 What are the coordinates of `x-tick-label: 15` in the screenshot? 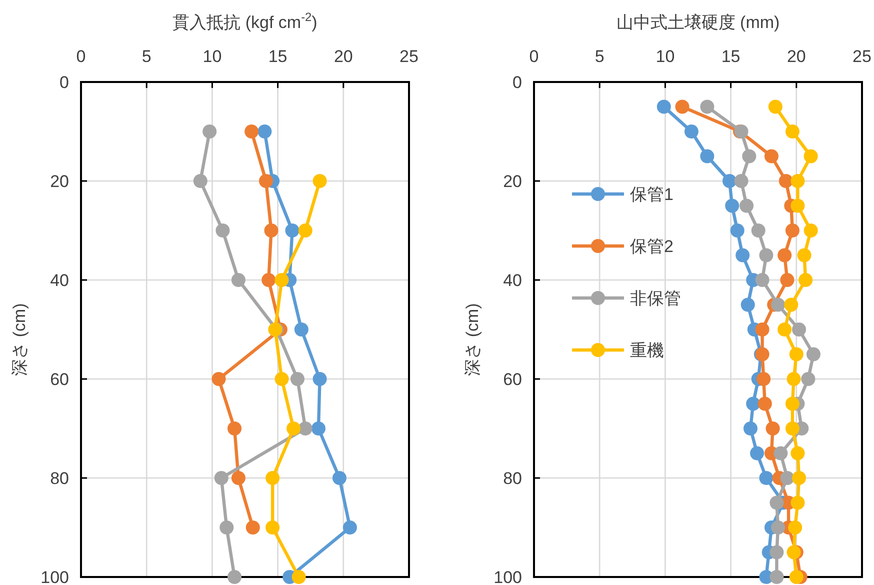 It's located at (730, 56).